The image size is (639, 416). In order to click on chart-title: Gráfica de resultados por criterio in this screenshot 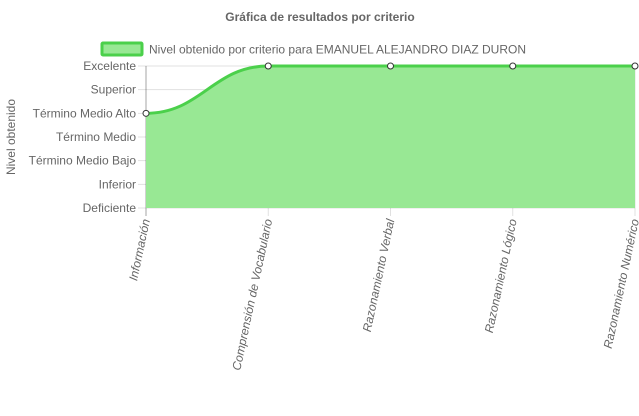, I will do `click(319, 17)`.